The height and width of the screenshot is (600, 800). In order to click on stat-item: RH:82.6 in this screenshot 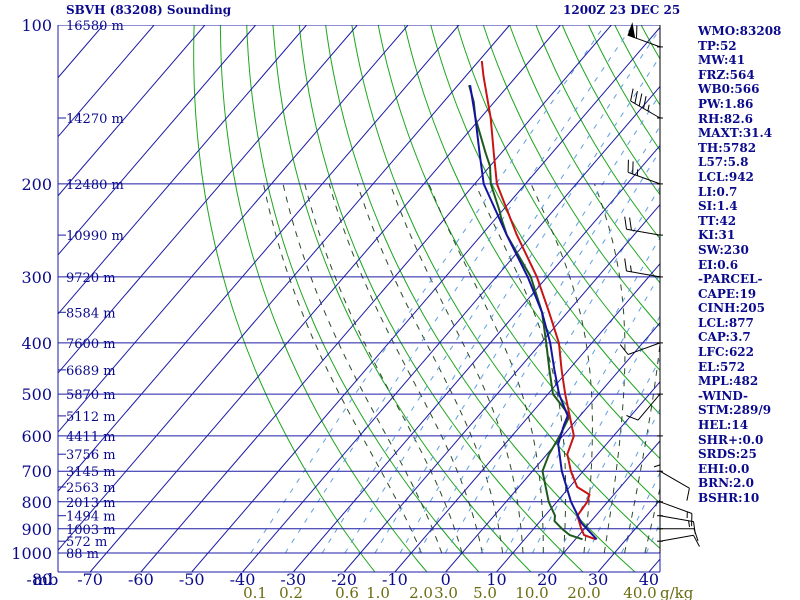, I will do `click(725, 118)`.